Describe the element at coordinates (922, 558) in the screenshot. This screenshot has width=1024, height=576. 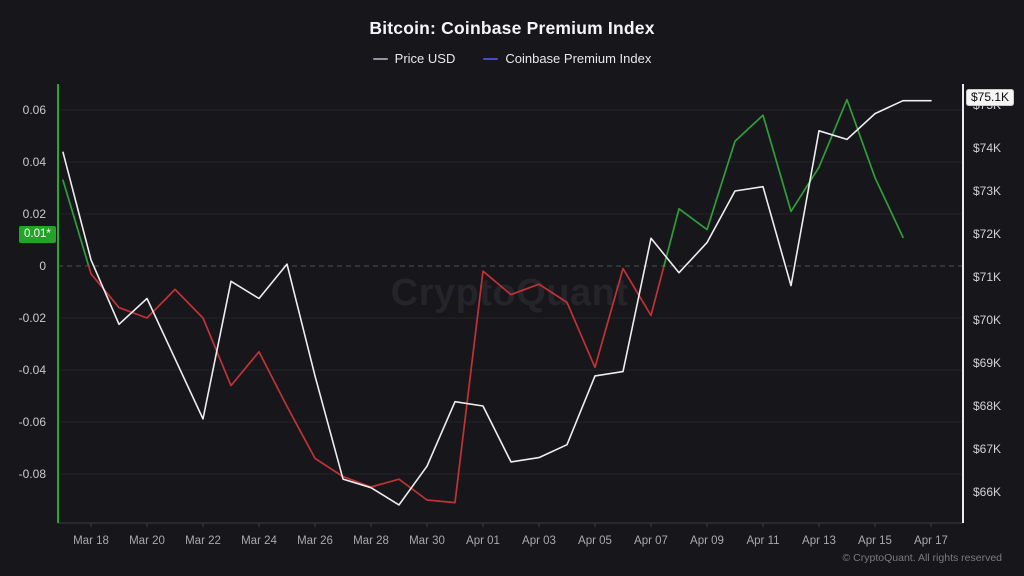
I see `copyright-notice: © CryptoQuant. All rights reserved` at that location.